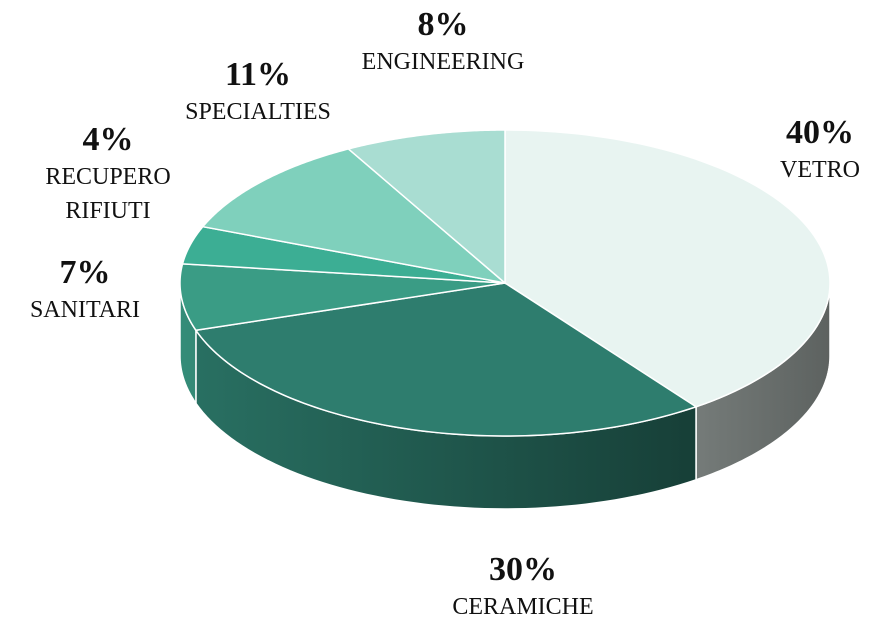  I want to click on slice-label: 7% SANITARI, so click(92, 290).